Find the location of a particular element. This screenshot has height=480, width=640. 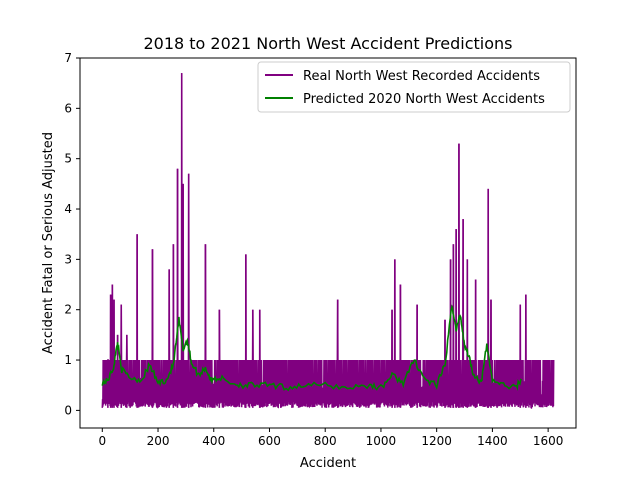

x-axis-ticks: 0 200 400 600 800 1000 1200 1400 1600 is located at coordinates (330, 438).